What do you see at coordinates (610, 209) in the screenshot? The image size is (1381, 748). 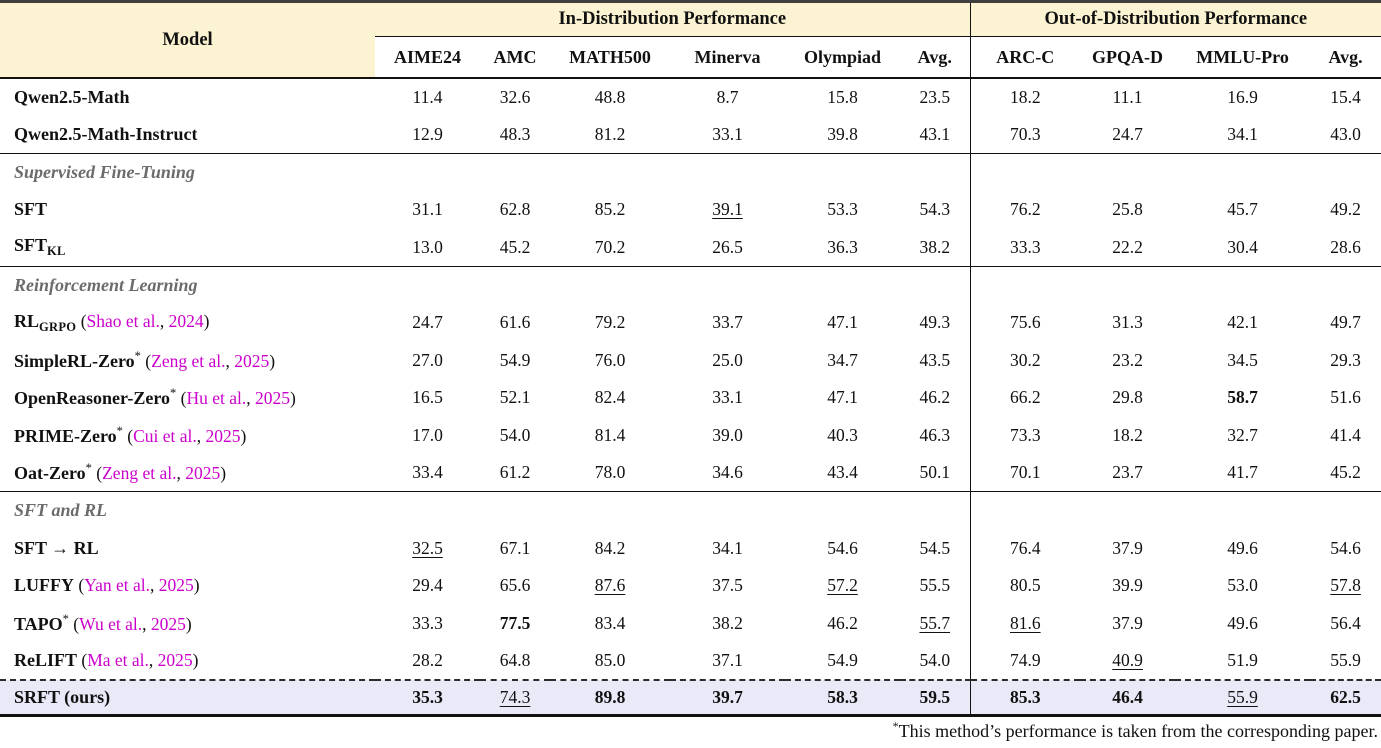 I see `metric-value: 85.2` at bounding box center [610, 209].